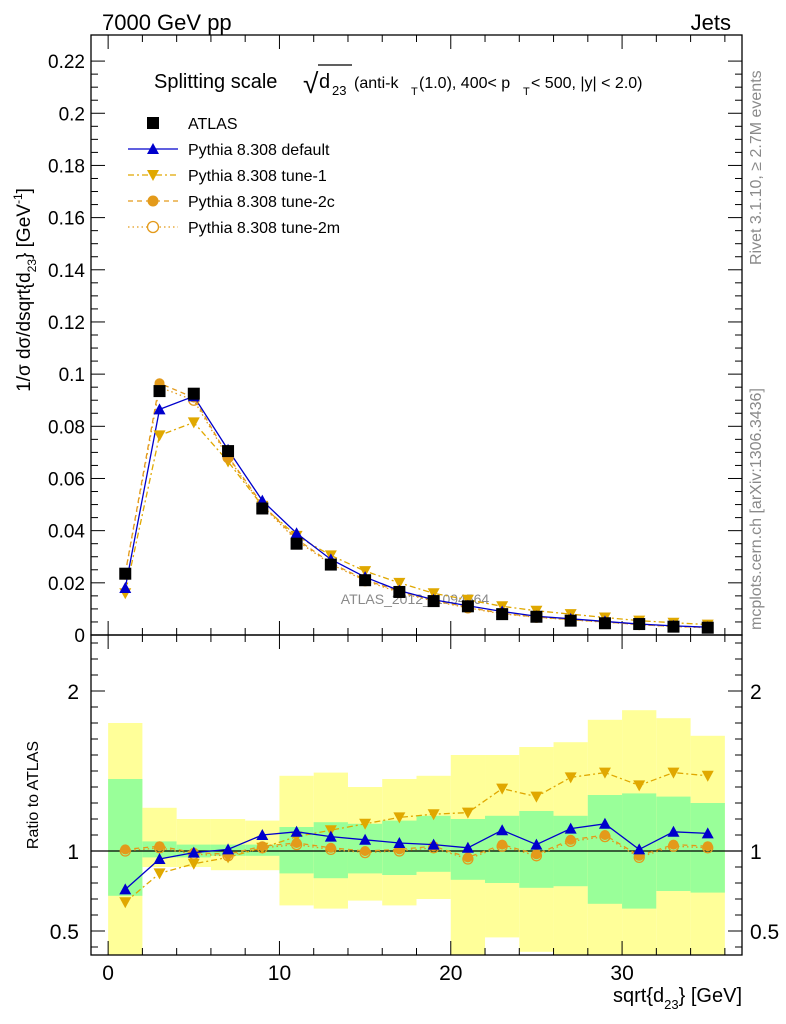 This screenshot has height=1024, width=786. What do you see at coordinates (259, 150) in the screenshot?
I see `legend-default-label: Pythia 8.308 default` at bounding box center [259, 150].